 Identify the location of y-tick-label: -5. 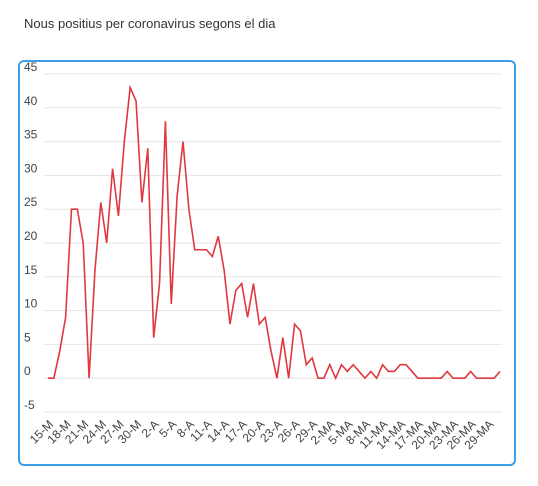
(29, 405).